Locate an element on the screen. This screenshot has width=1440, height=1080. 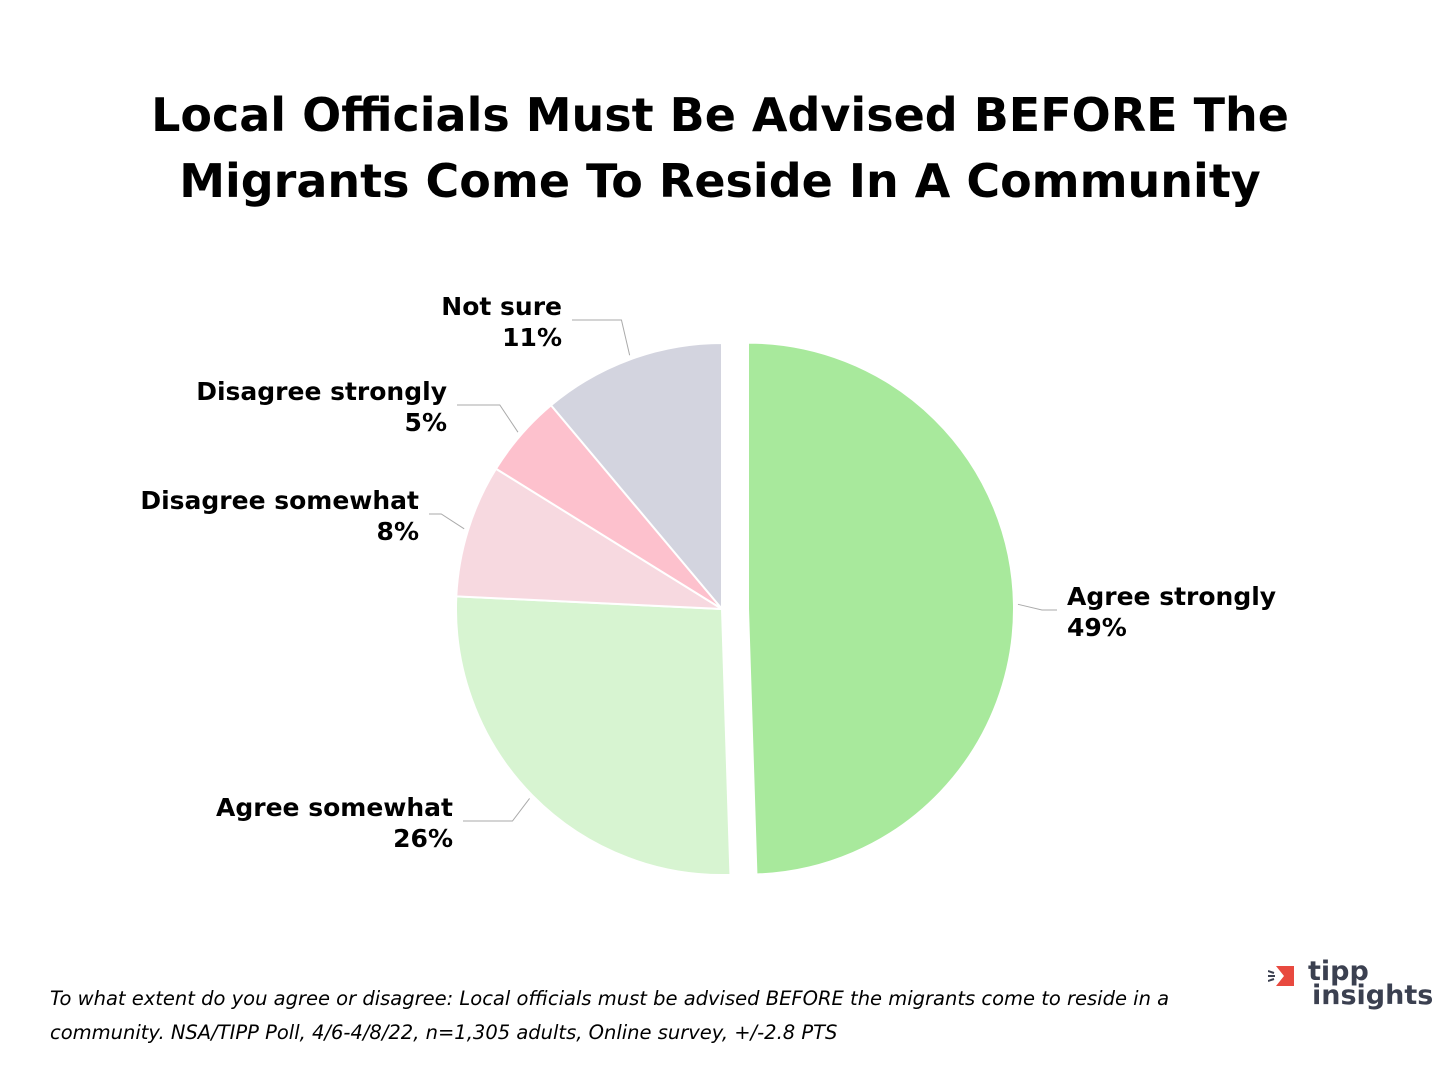
value-label: 5% is located at coordinates (426, 422).